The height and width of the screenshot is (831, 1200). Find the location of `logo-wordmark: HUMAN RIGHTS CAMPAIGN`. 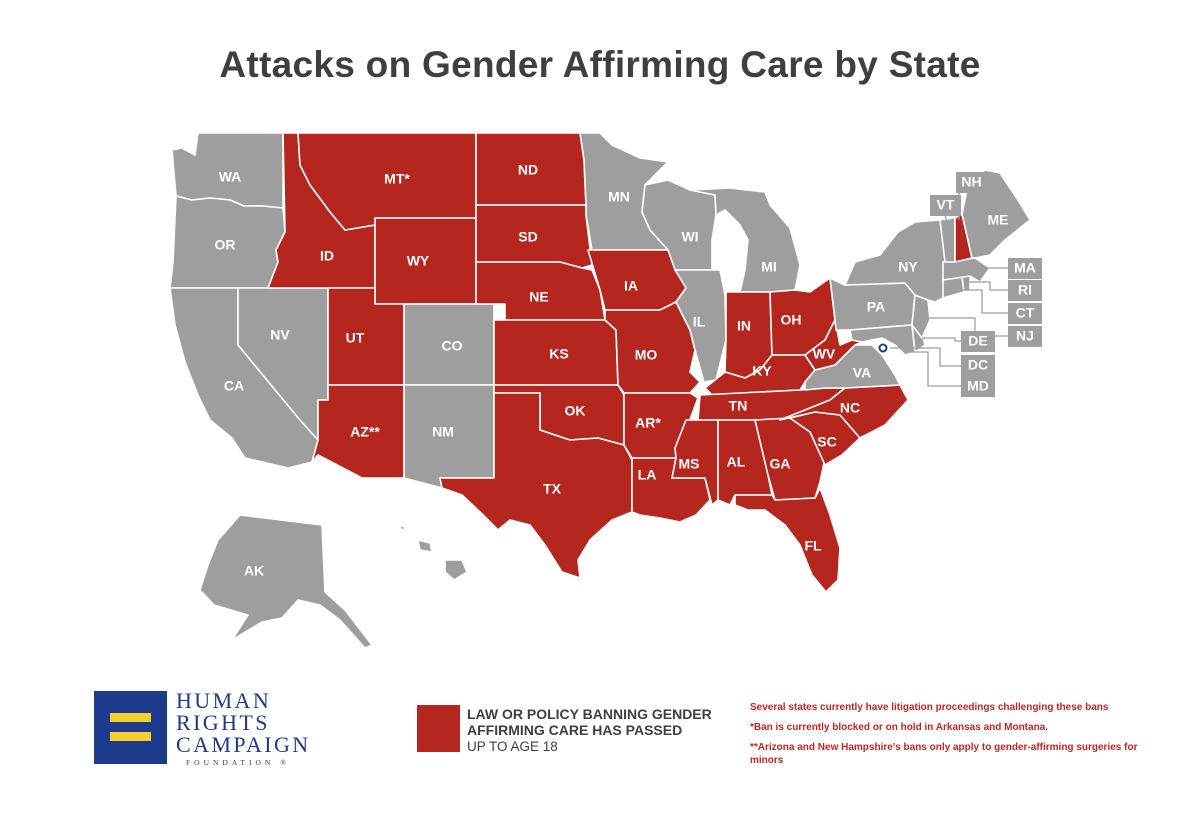

logo-wordmark: HUMAN RIGHTS CAMPAIGN is located at coordinates (243, 723).